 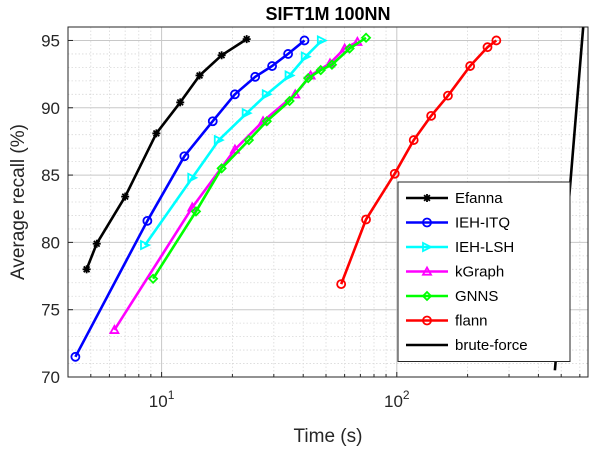 I want to click on legend-entry-efanna: Efanna, so click(x=454, y=198).